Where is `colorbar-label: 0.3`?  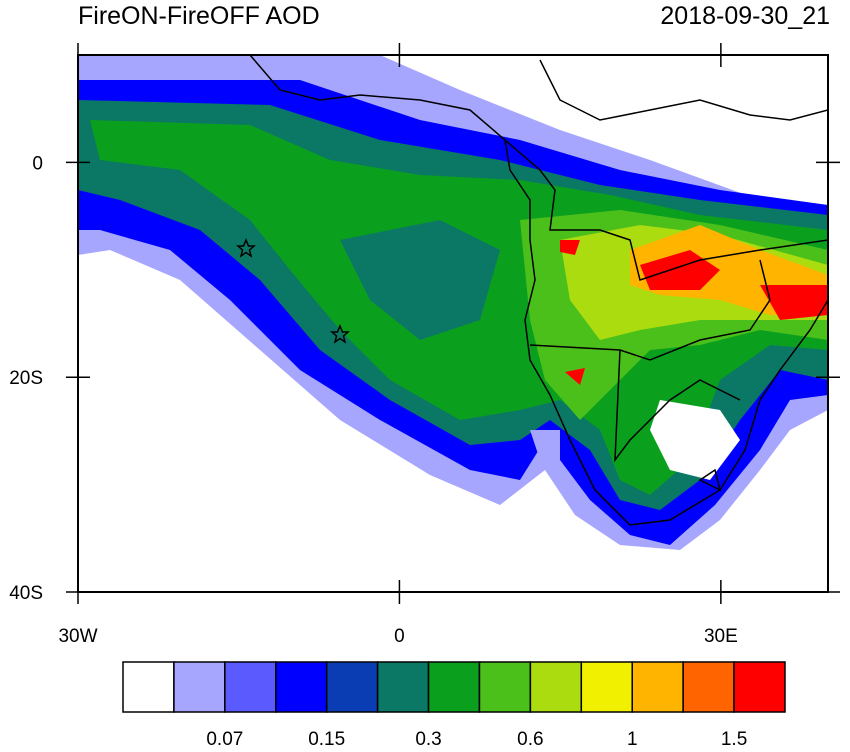
colorbar-label: 0.3 is located at coordinates (428, 738).